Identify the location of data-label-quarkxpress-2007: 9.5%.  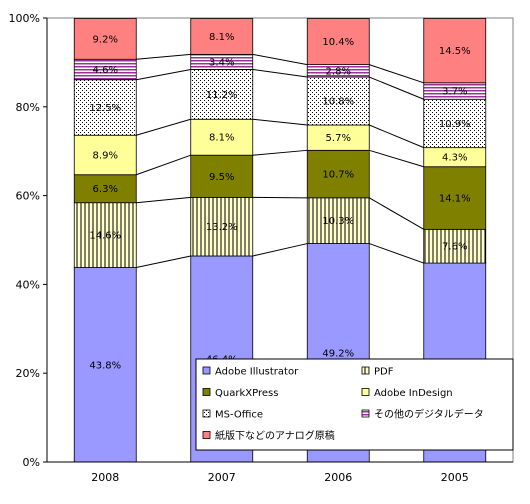
(221, 177).